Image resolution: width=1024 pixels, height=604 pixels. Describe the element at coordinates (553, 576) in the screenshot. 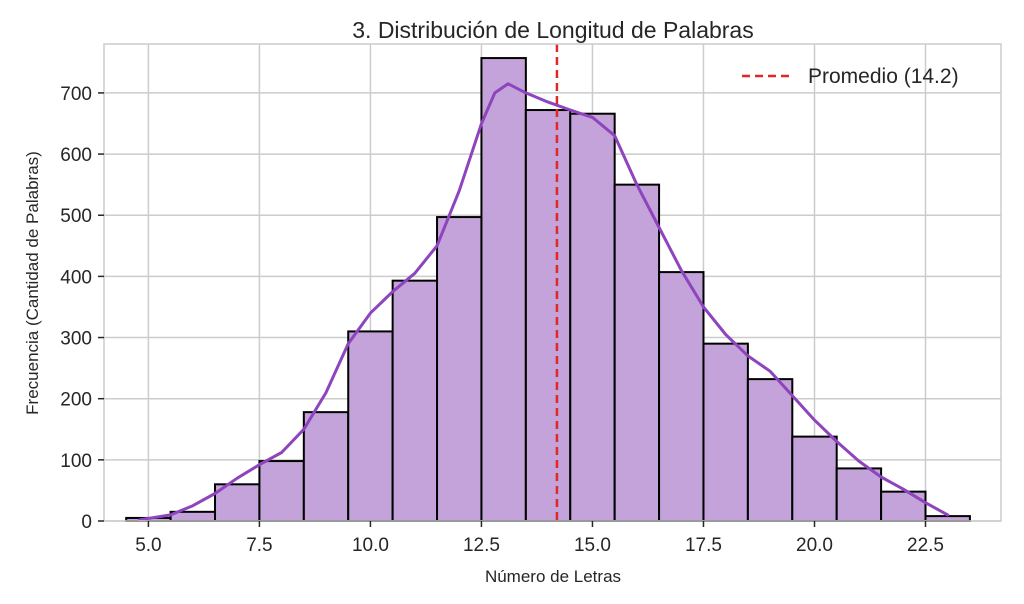

I see `x-axis-label: Número de Letras` at that location.